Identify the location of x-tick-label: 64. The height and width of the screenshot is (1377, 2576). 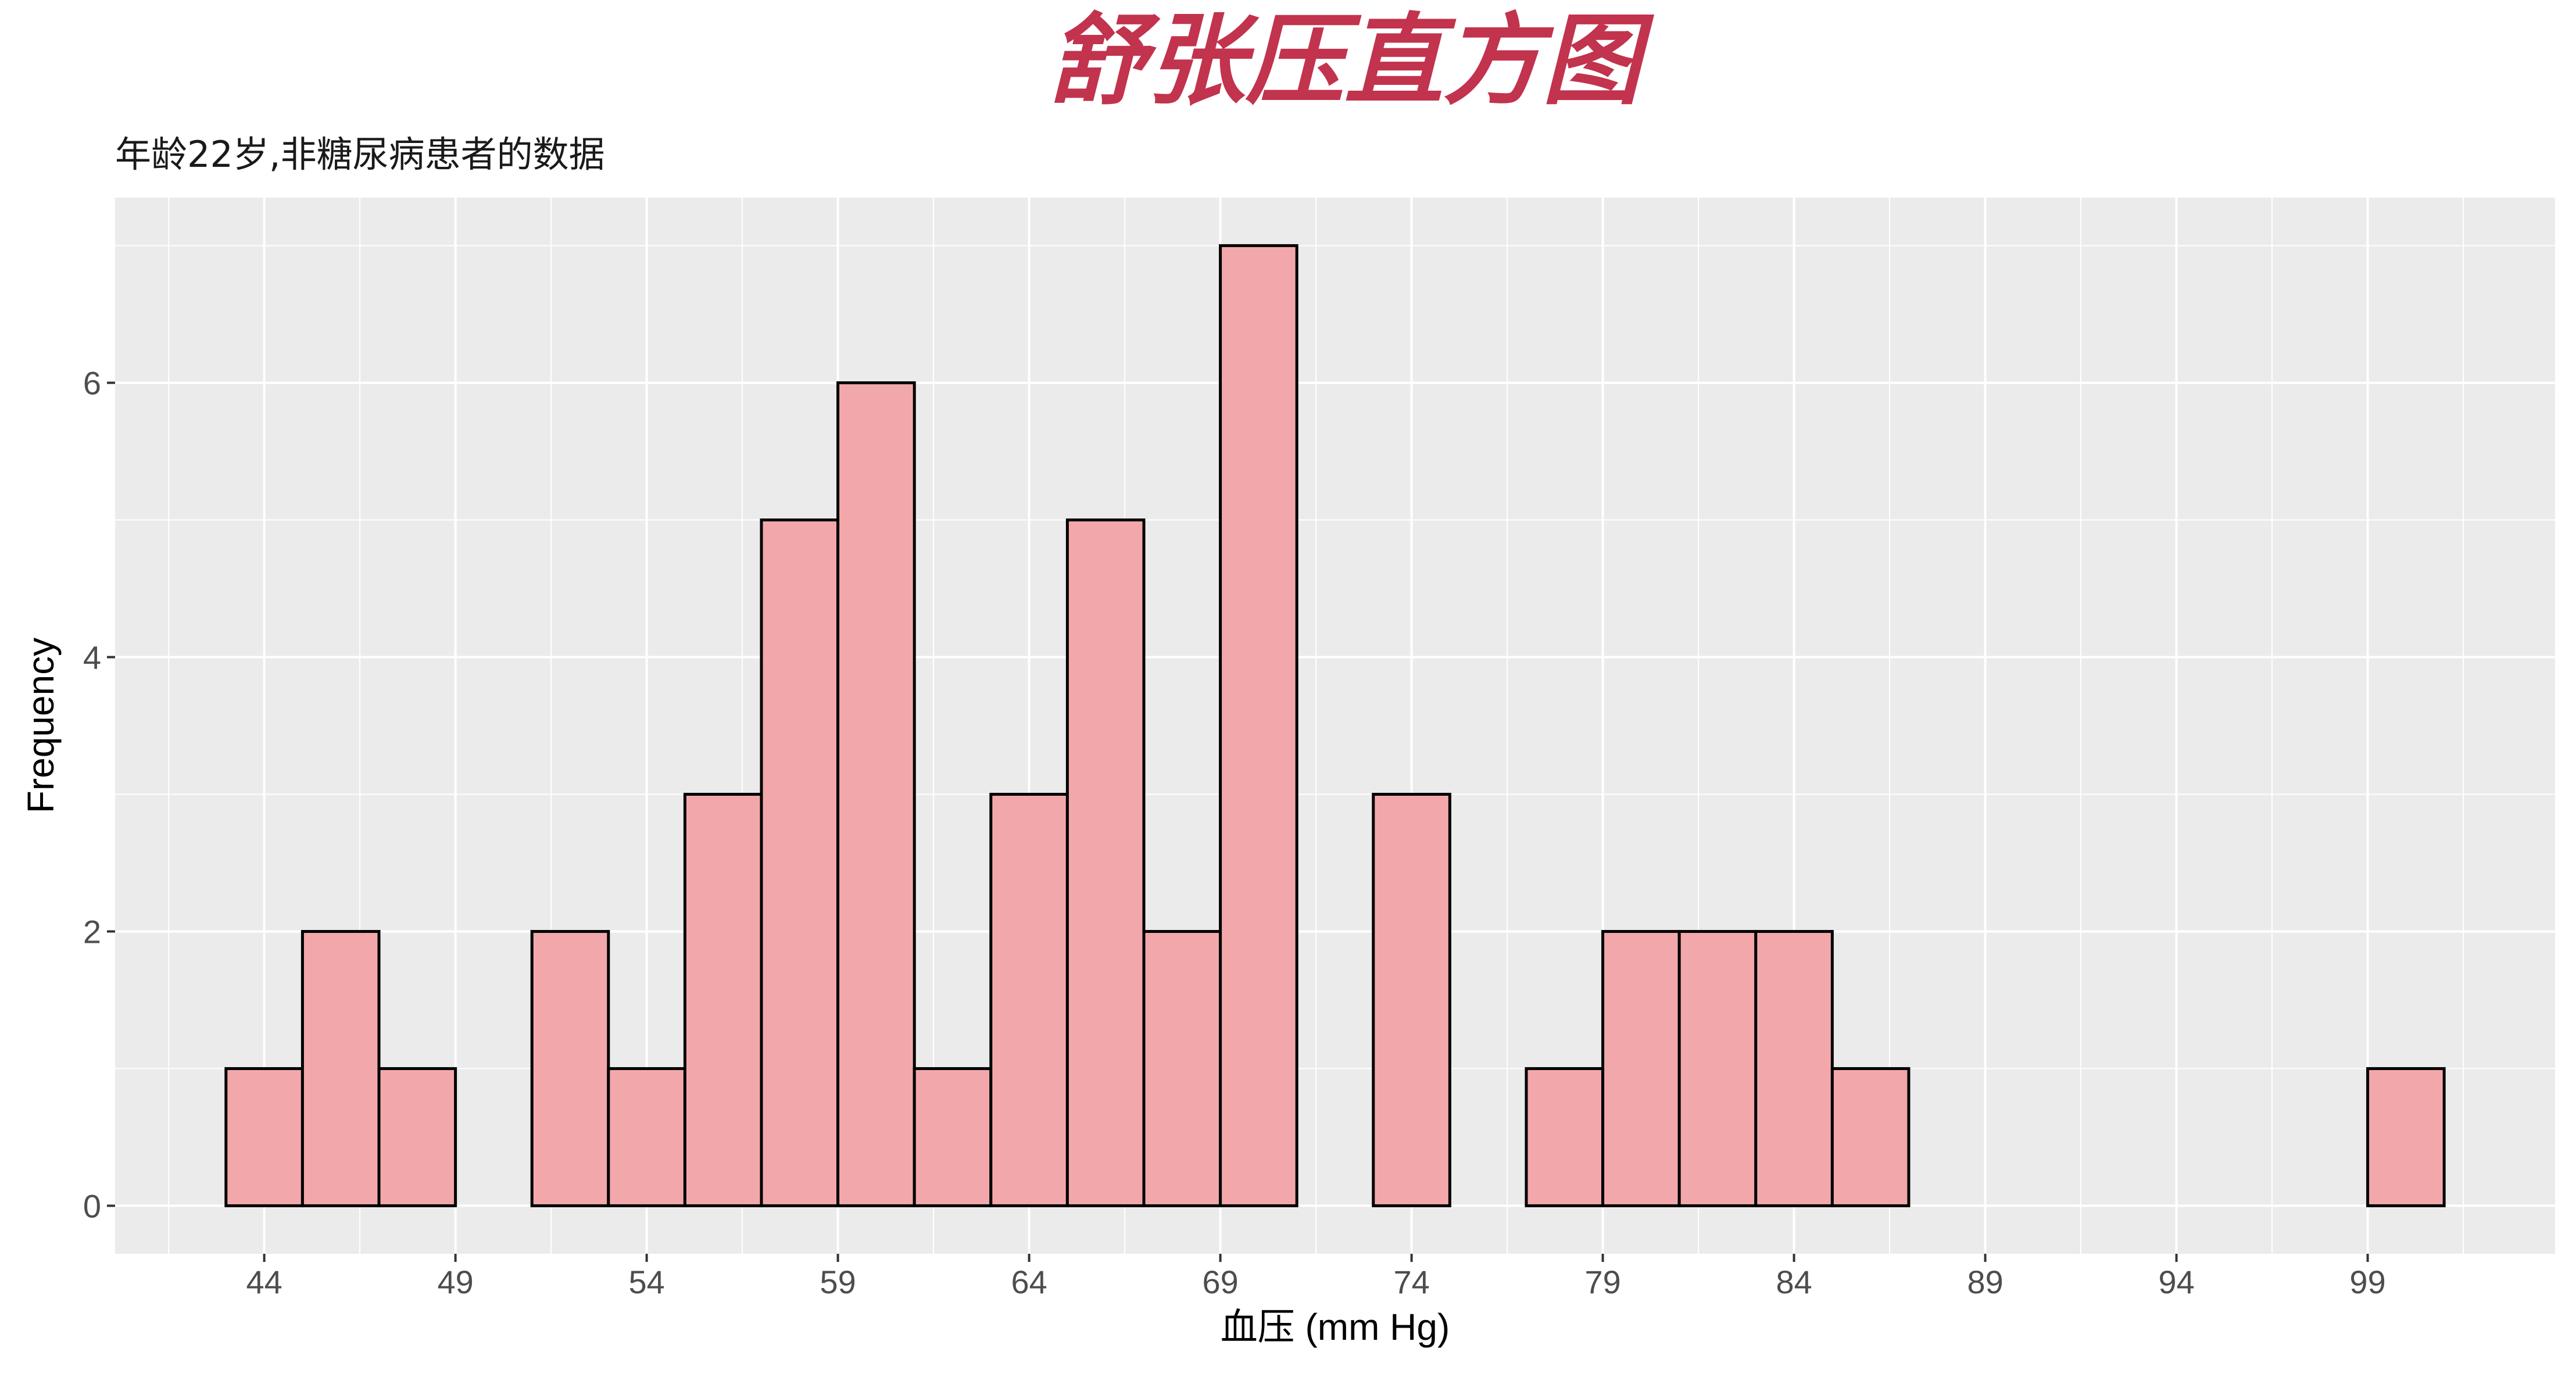
(1029, 1282).